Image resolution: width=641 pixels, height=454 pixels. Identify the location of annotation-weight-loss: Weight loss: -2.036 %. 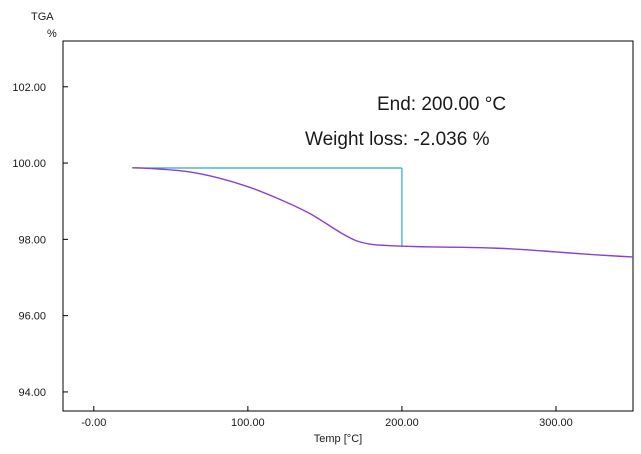
(397, 139).